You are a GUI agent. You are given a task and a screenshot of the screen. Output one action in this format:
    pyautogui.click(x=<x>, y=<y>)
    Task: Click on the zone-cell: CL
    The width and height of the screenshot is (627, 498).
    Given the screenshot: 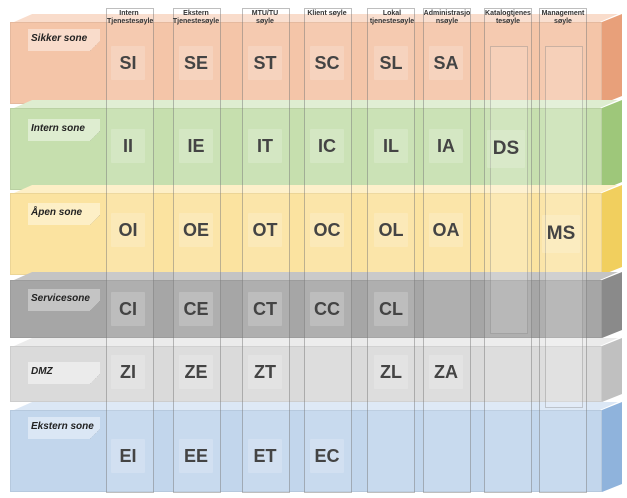 What is the action you would take?
    pyautogui.click(x=391, y=309)
    